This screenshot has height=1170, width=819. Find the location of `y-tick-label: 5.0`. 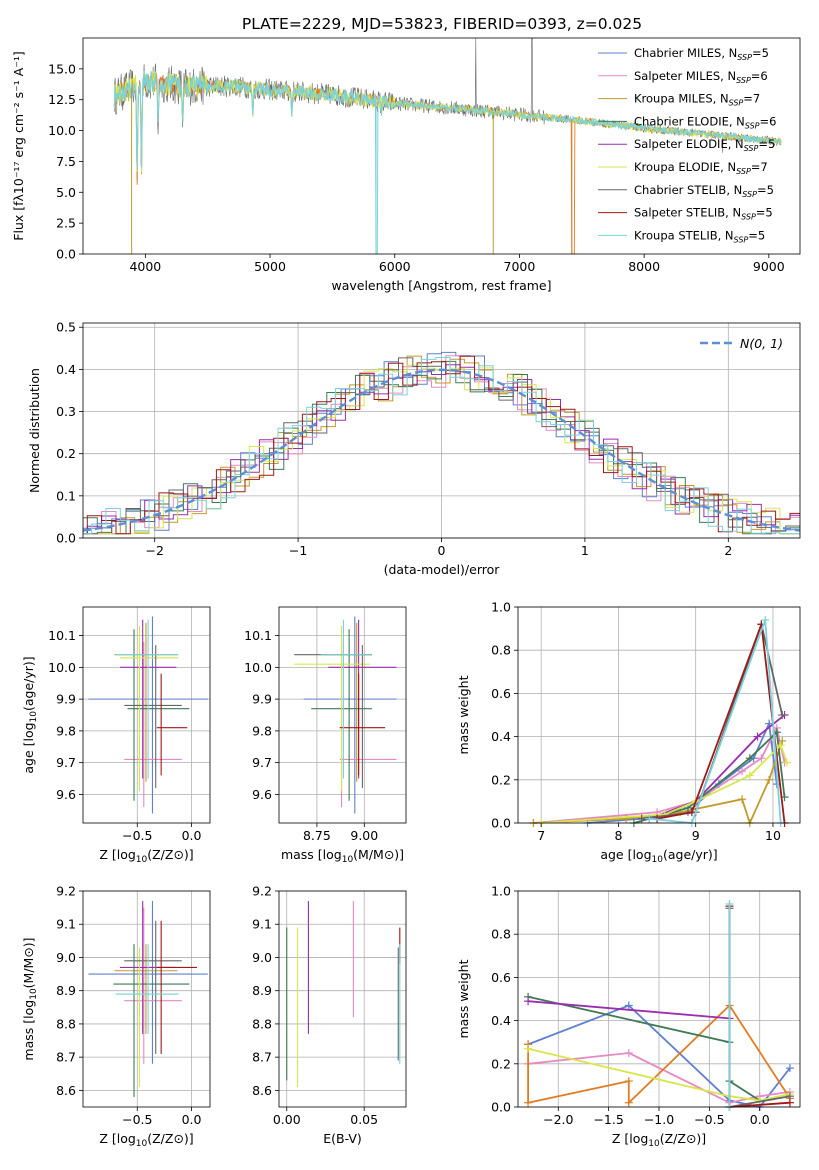

y-tick-label: 5.0 is located at coordinates (66, 192).